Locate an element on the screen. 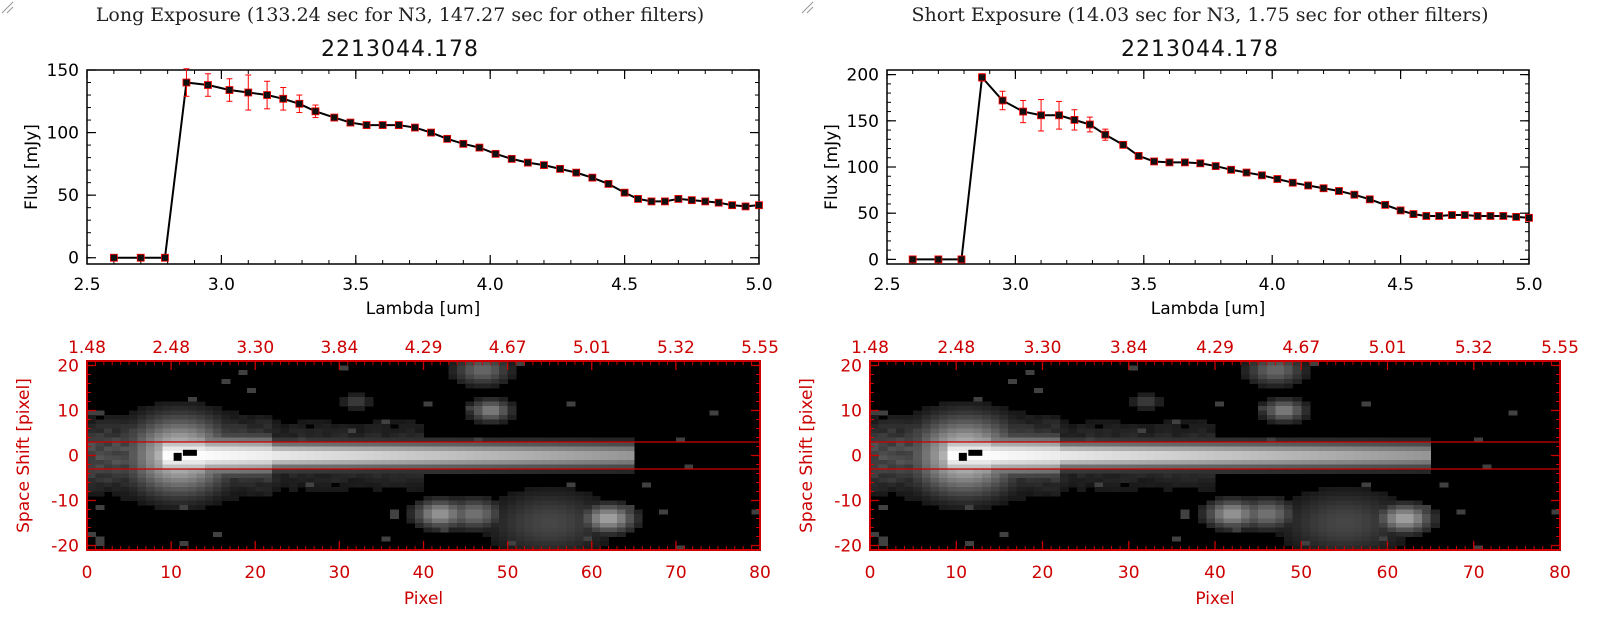 The height and width of the screenshot is (630, 1600). flux-series is located at coordinates (1220, 168).